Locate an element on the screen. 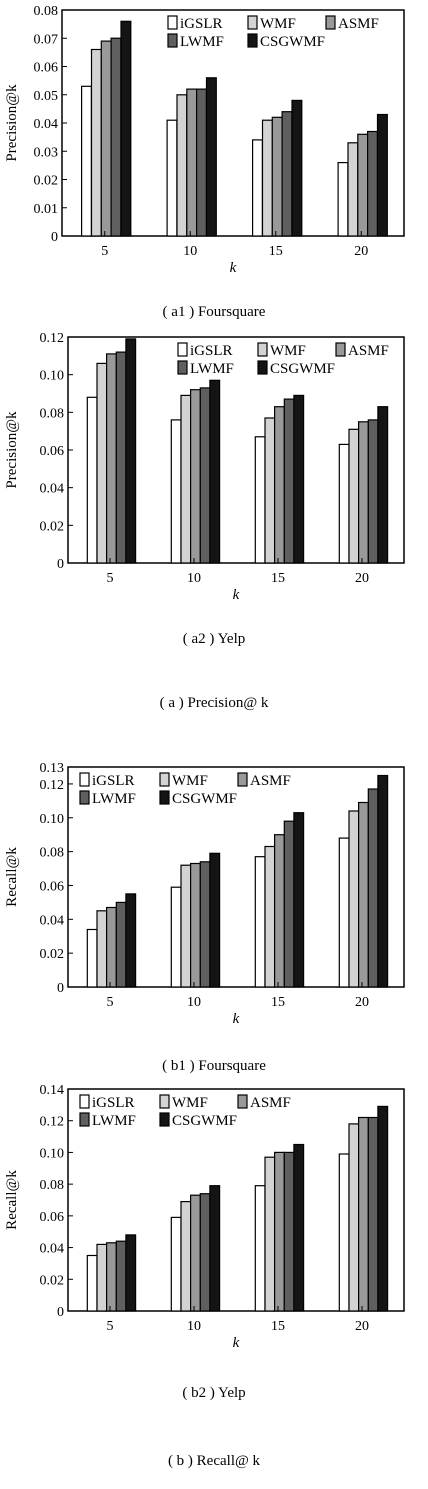 This screenshot has width=428, height=1489. y-tick-label: 0.13 is located at coordinates (52, 768).